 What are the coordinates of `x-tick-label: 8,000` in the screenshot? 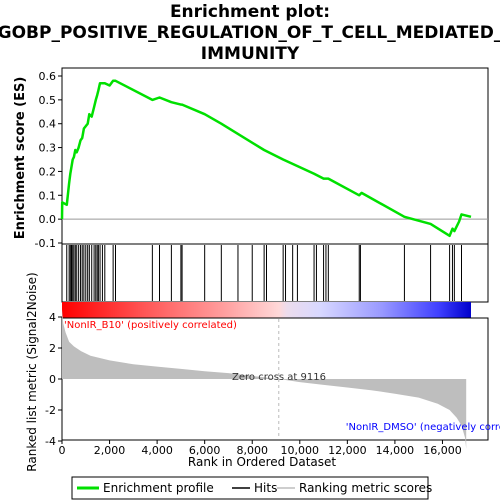 It's located at (252, 450).